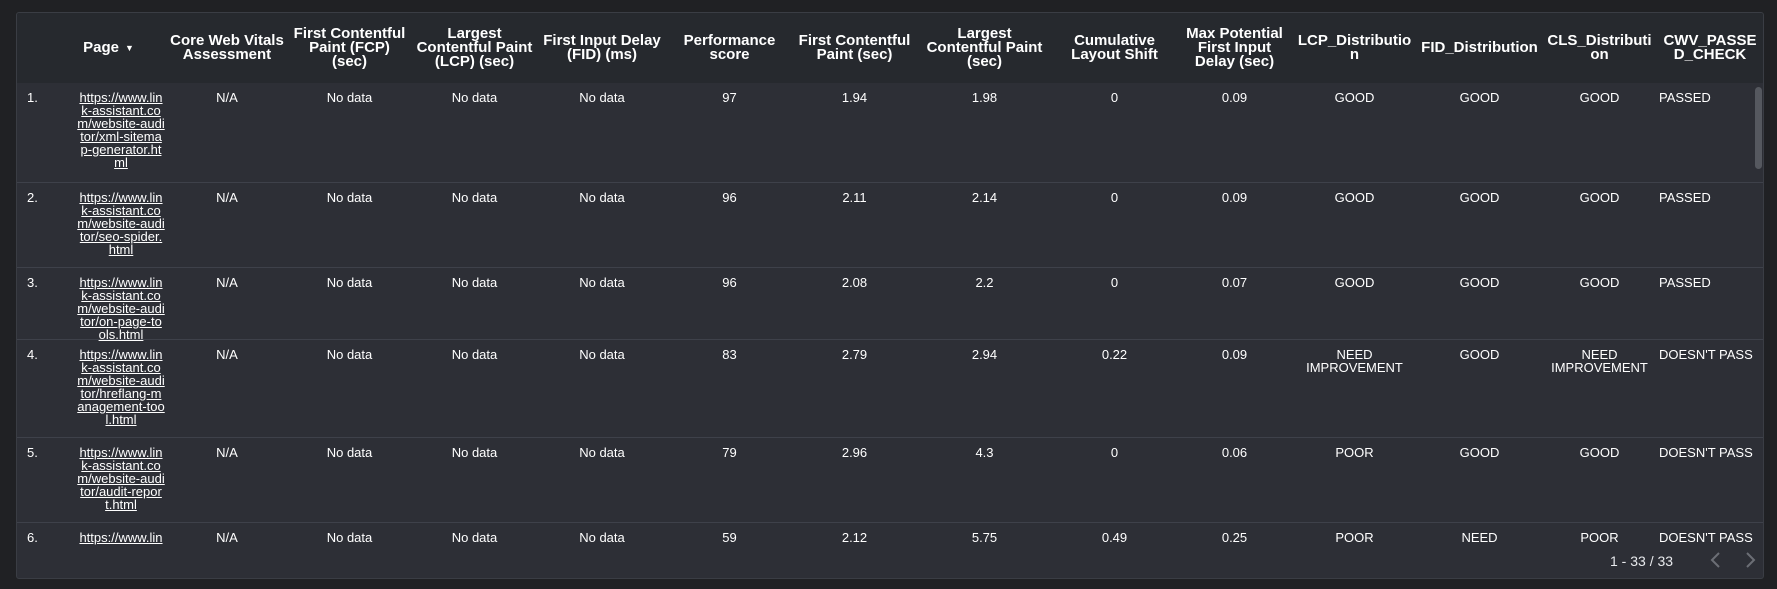 The image size is (1777, 589). What do you see at coordinates (1354, 97) in the screenshot?
I see `cell-lcp-distribution: GOOD` at bounding box center [1354, 97].